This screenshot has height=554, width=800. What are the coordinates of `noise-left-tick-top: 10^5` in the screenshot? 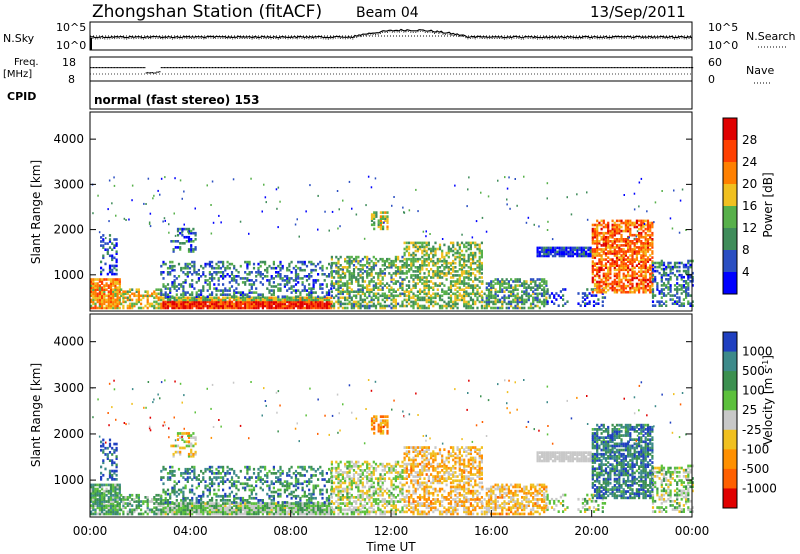 It's located at (71, 27).